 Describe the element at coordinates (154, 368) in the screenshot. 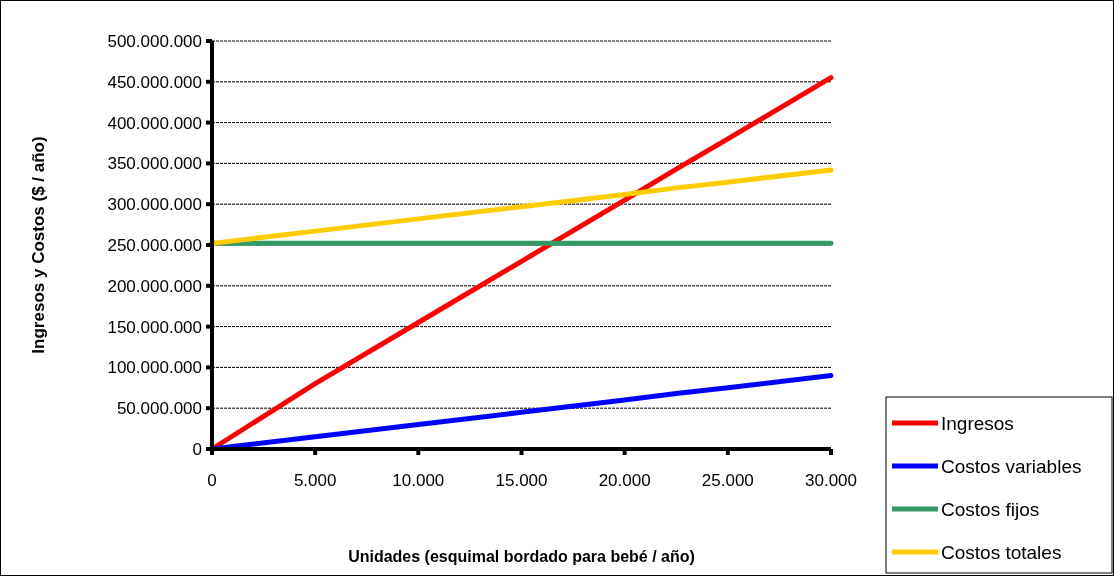

I see `y-tick-label: 100.000.000` at that location.